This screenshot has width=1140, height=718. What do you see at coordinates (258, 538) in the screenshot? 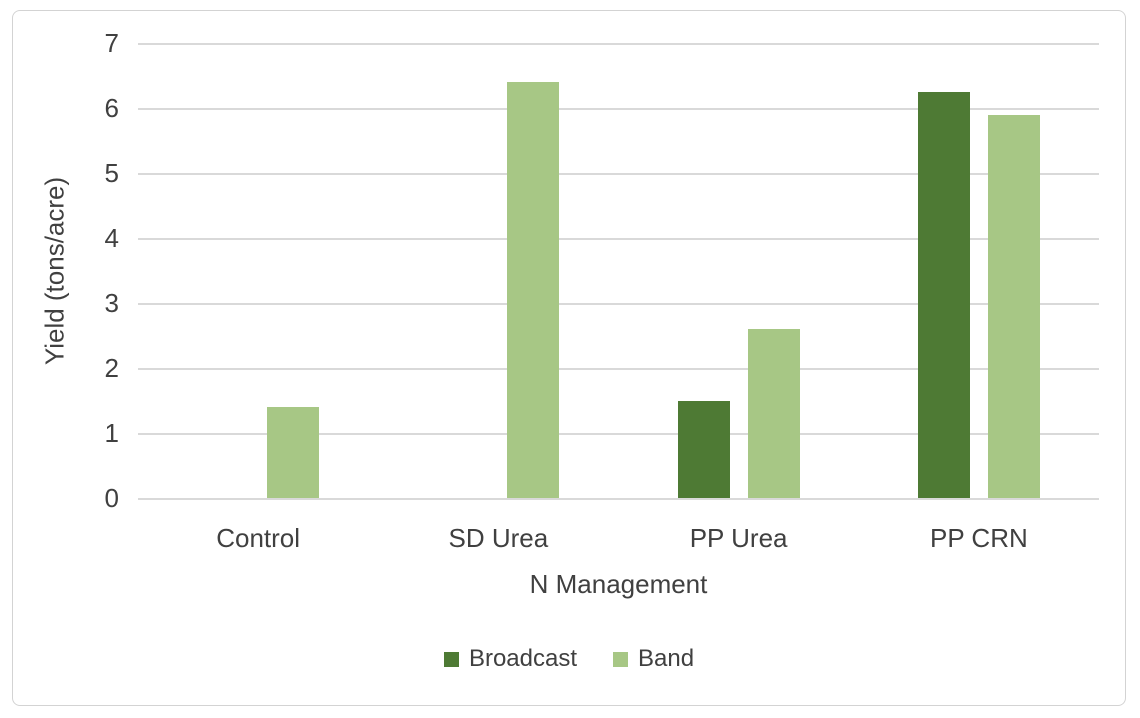
I see `x-category-label: Control` at bounding box center [258, 538].